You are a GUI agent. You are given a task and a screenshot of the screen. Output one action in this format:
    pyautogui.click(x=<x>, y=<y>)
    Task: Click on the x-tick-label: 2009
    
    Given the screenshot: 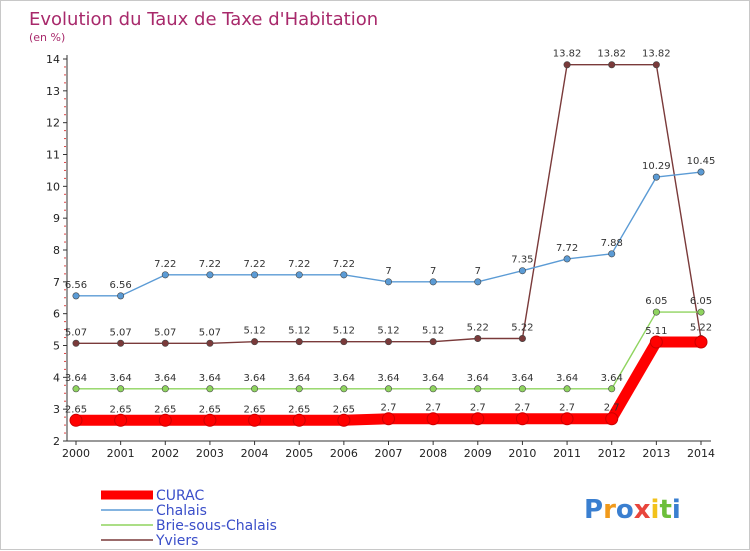 What is the action you would take?
    pyautogui.click(x=478, y=453)
    